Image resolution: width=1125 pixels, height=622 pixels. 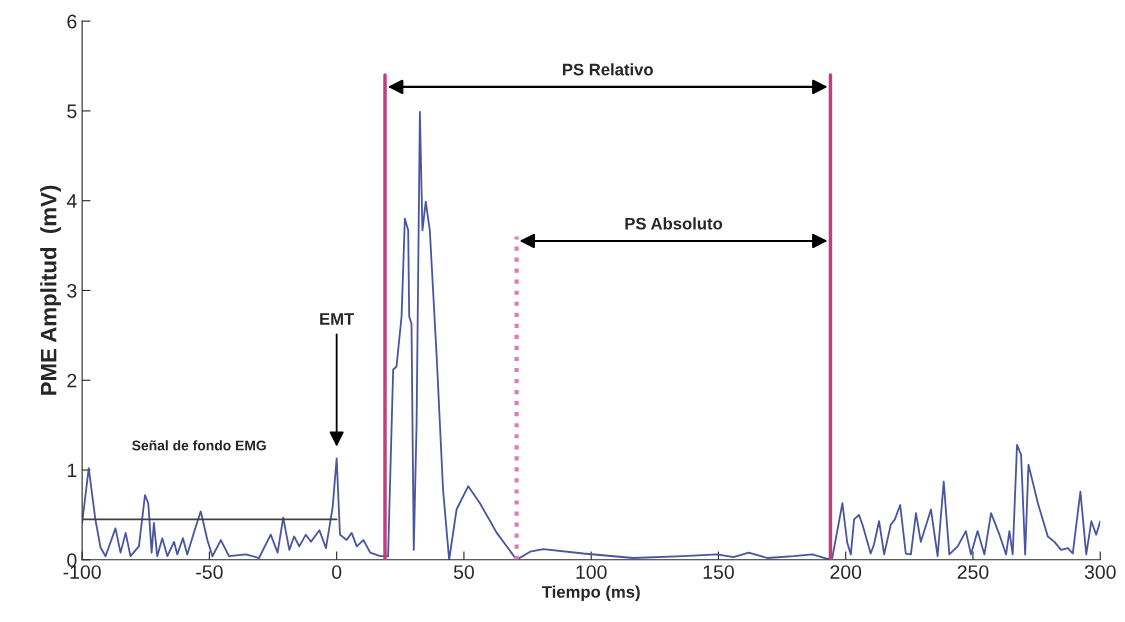 What do you see at coordinates (674, 223) in the screenshot?
I see `annotation: PS Absoluto` at bounding box center [674, 223].